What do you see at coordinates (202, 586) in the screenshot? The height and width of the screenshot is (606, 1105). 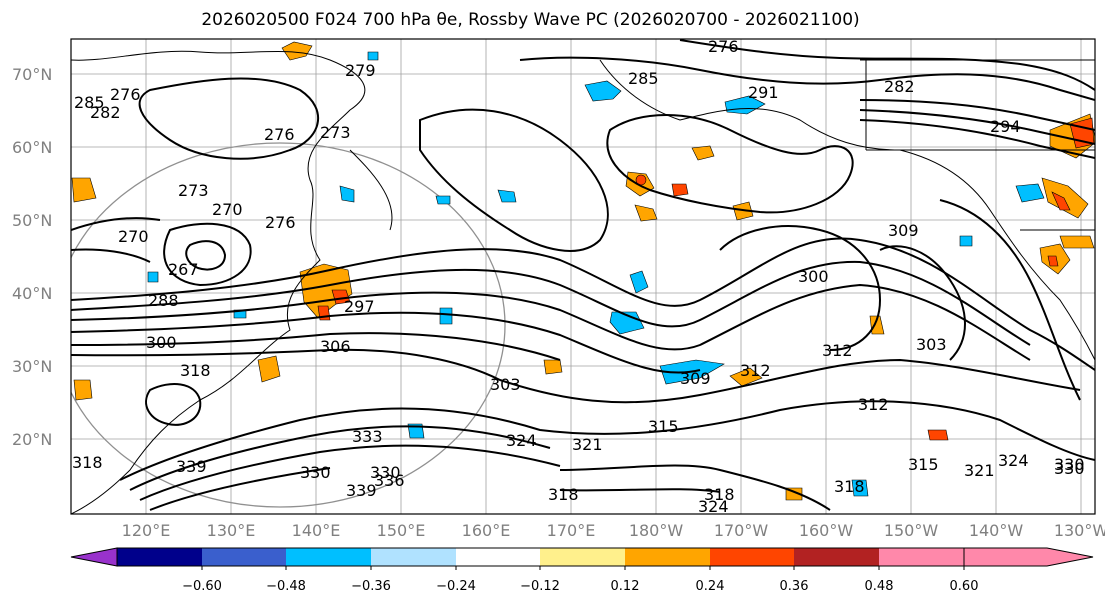 I see `colorbar-tick: −0.60` at bounding box center [202, 586].